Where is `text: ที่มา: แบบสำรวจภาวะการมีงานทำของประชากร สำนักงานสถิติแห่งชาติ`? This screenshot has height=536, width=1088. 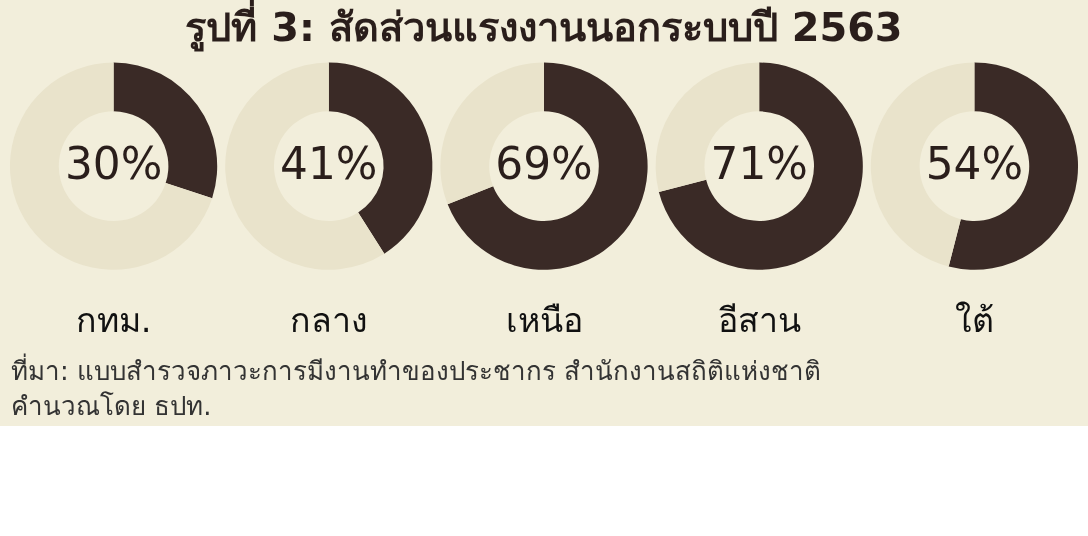
text: ที่มา: แบบสำรวจภาวะการมีงานทำของประชากร สำนักงานสถิติแห่งชาติ is located at coordinates (416, 369).